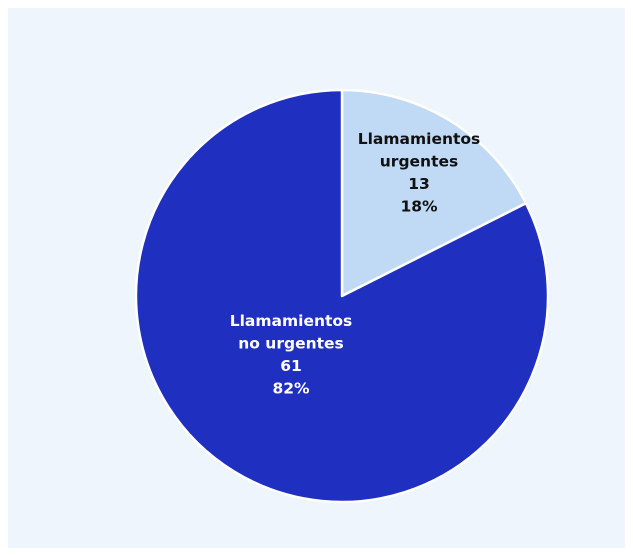 The image size is (633, 556). I want to click on pie-slice-2-slice-percent-label: 82%, so click(291, 389).